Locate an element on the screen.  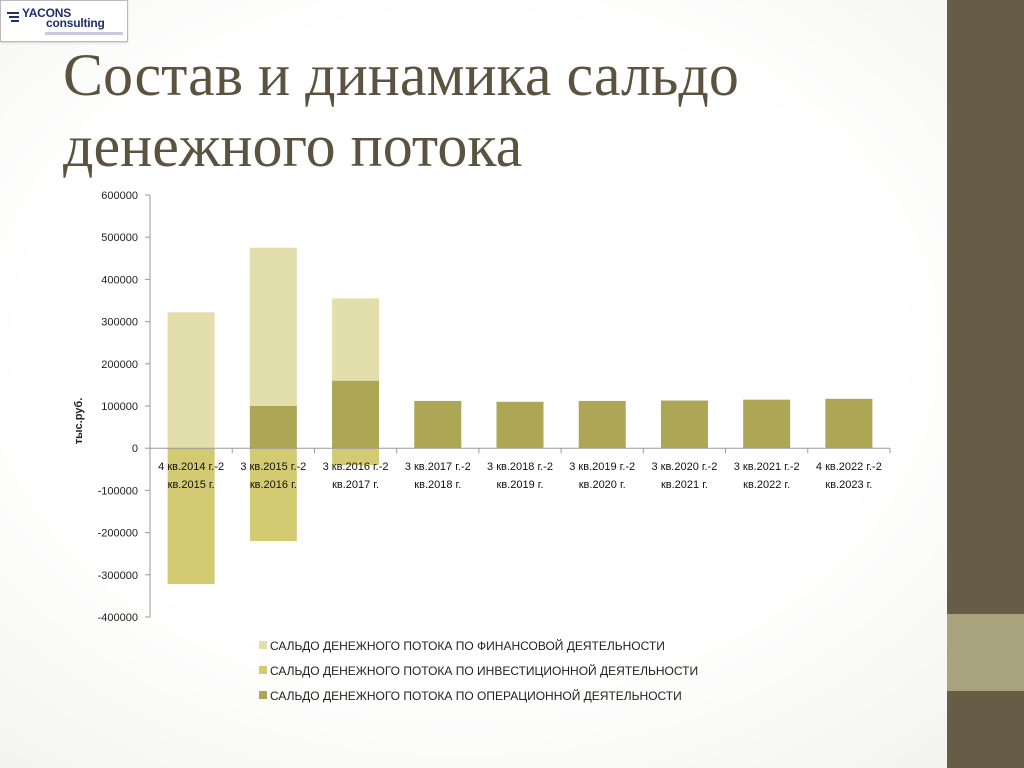
x-tick-label-line1: 3 кв.2020 г.-2 is located at coordinates (684, 467).